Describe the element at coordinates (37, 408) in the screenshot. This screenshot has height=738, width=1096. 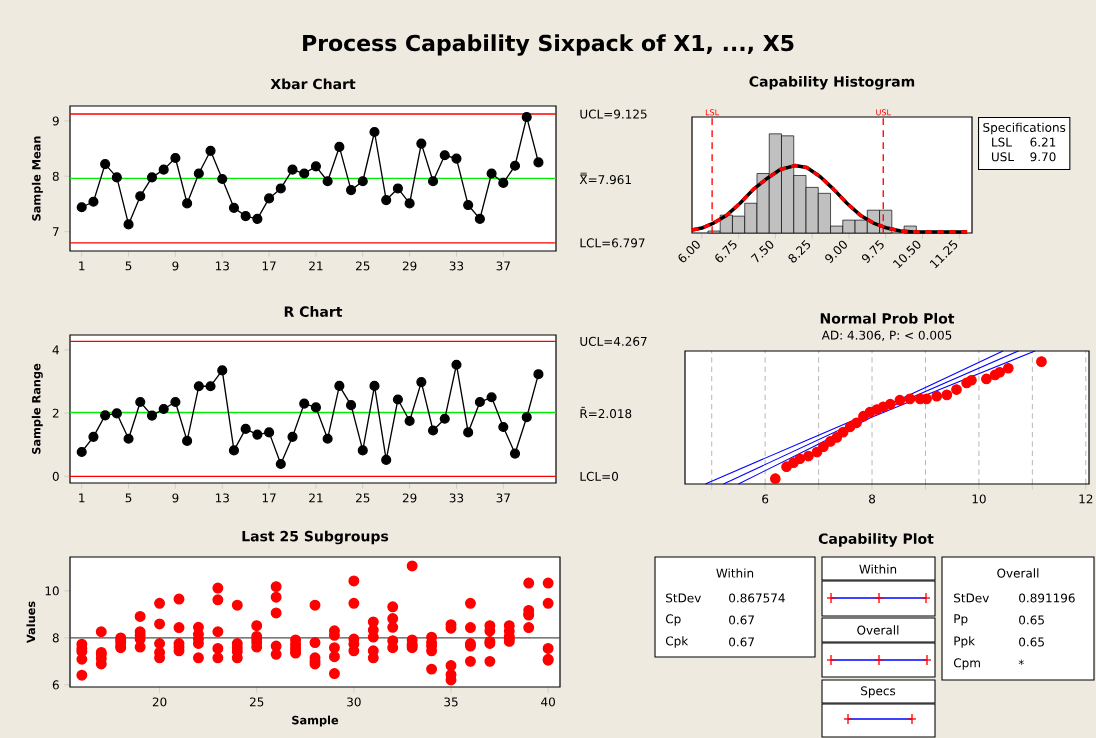
I see `y-axis-title: Sample Range` at that location.